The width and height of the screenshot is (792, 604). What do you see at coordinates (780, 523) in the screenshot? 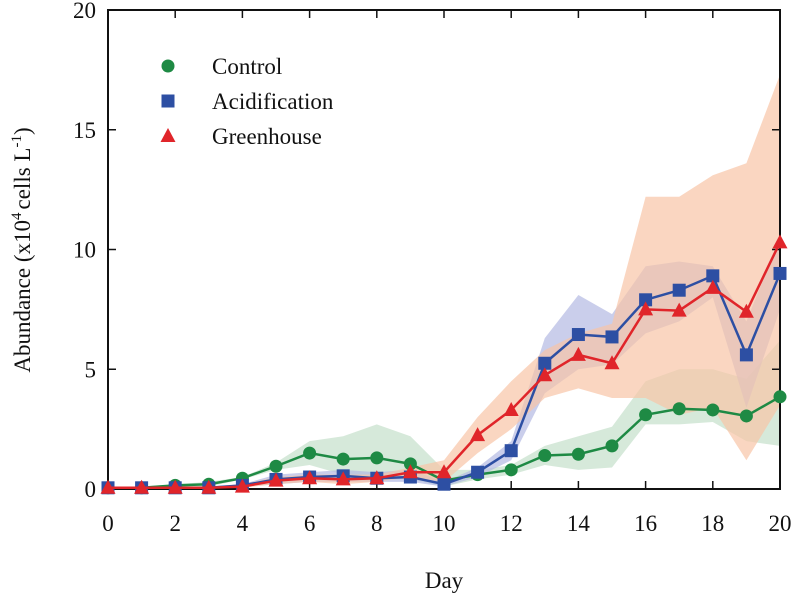
I see `x-tick-label: 20` at bounding box center [780, 523].